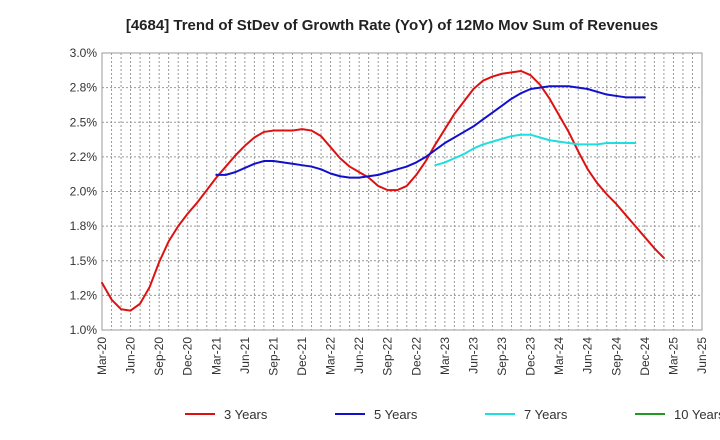 The height and width of the screenshot is (440, 720). What do you see at coordinates (84, 261) in the screenshot?
I see `y-tick-label: 1.5%` at bounding box center [84, 261].